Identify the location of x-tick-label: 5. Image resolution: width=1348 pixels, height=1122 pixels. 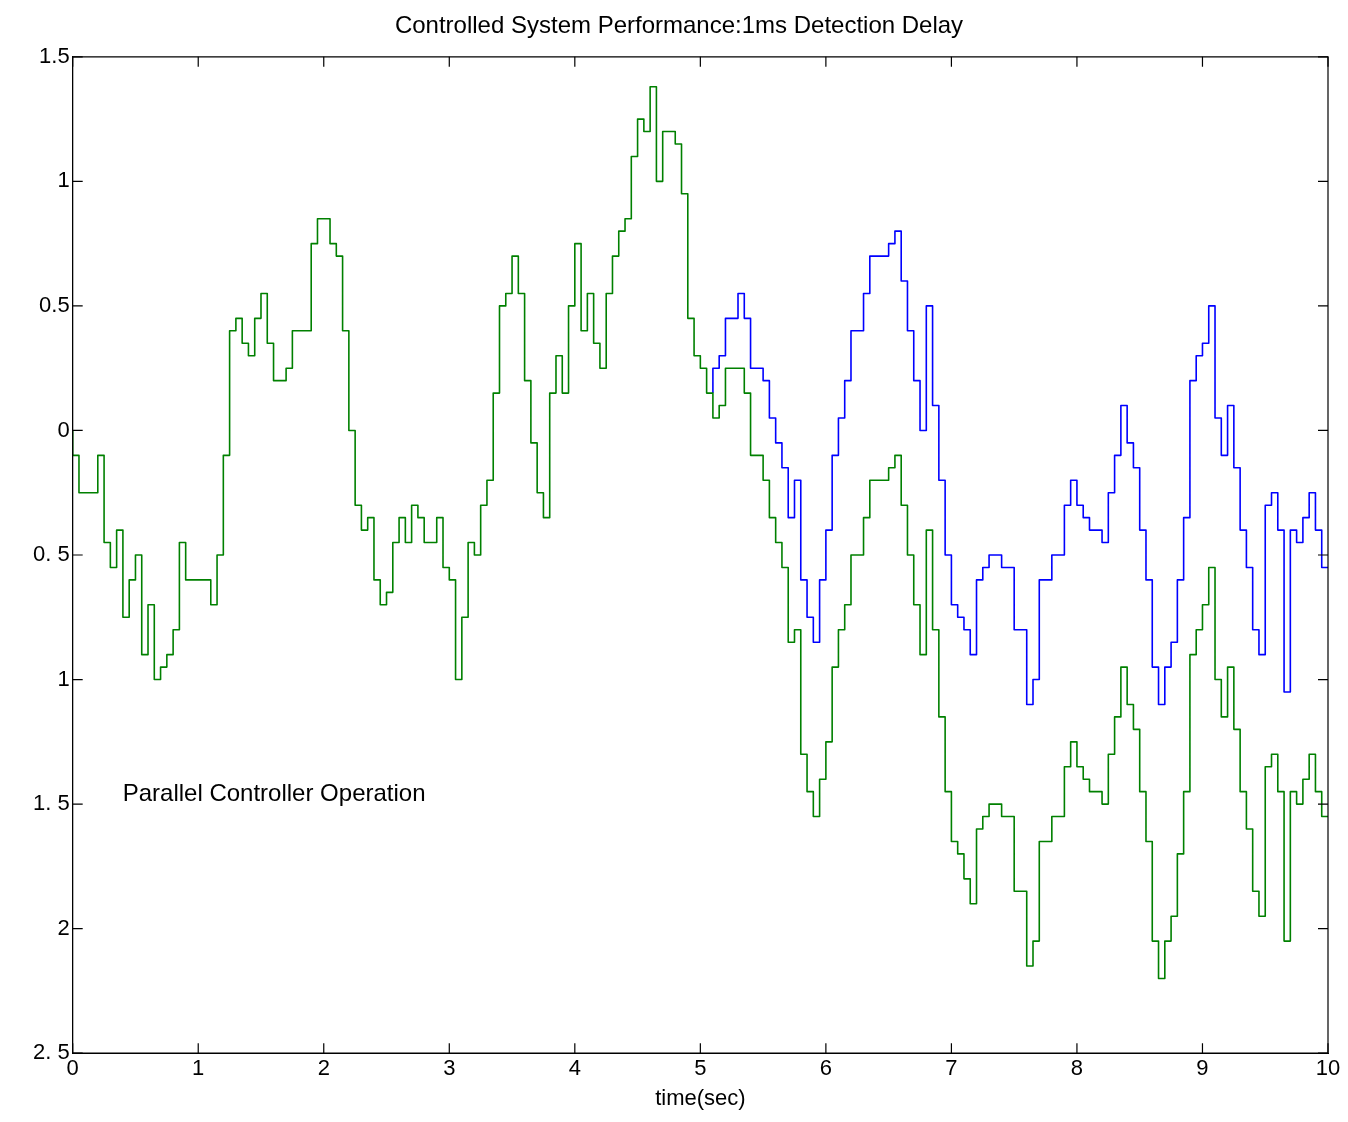
(700, 1068).